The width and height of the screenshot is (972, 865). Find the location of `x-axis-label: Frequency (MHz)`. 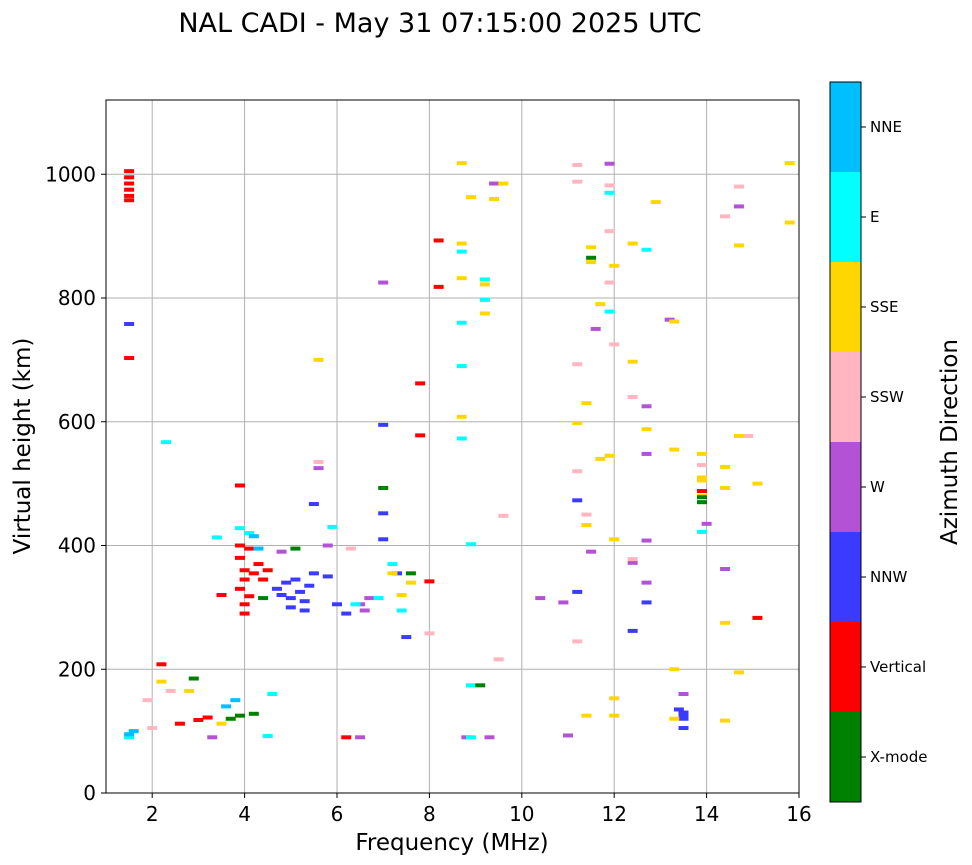

x-axis-label: Frequency (MHz) is located at coordinates (451, 843).